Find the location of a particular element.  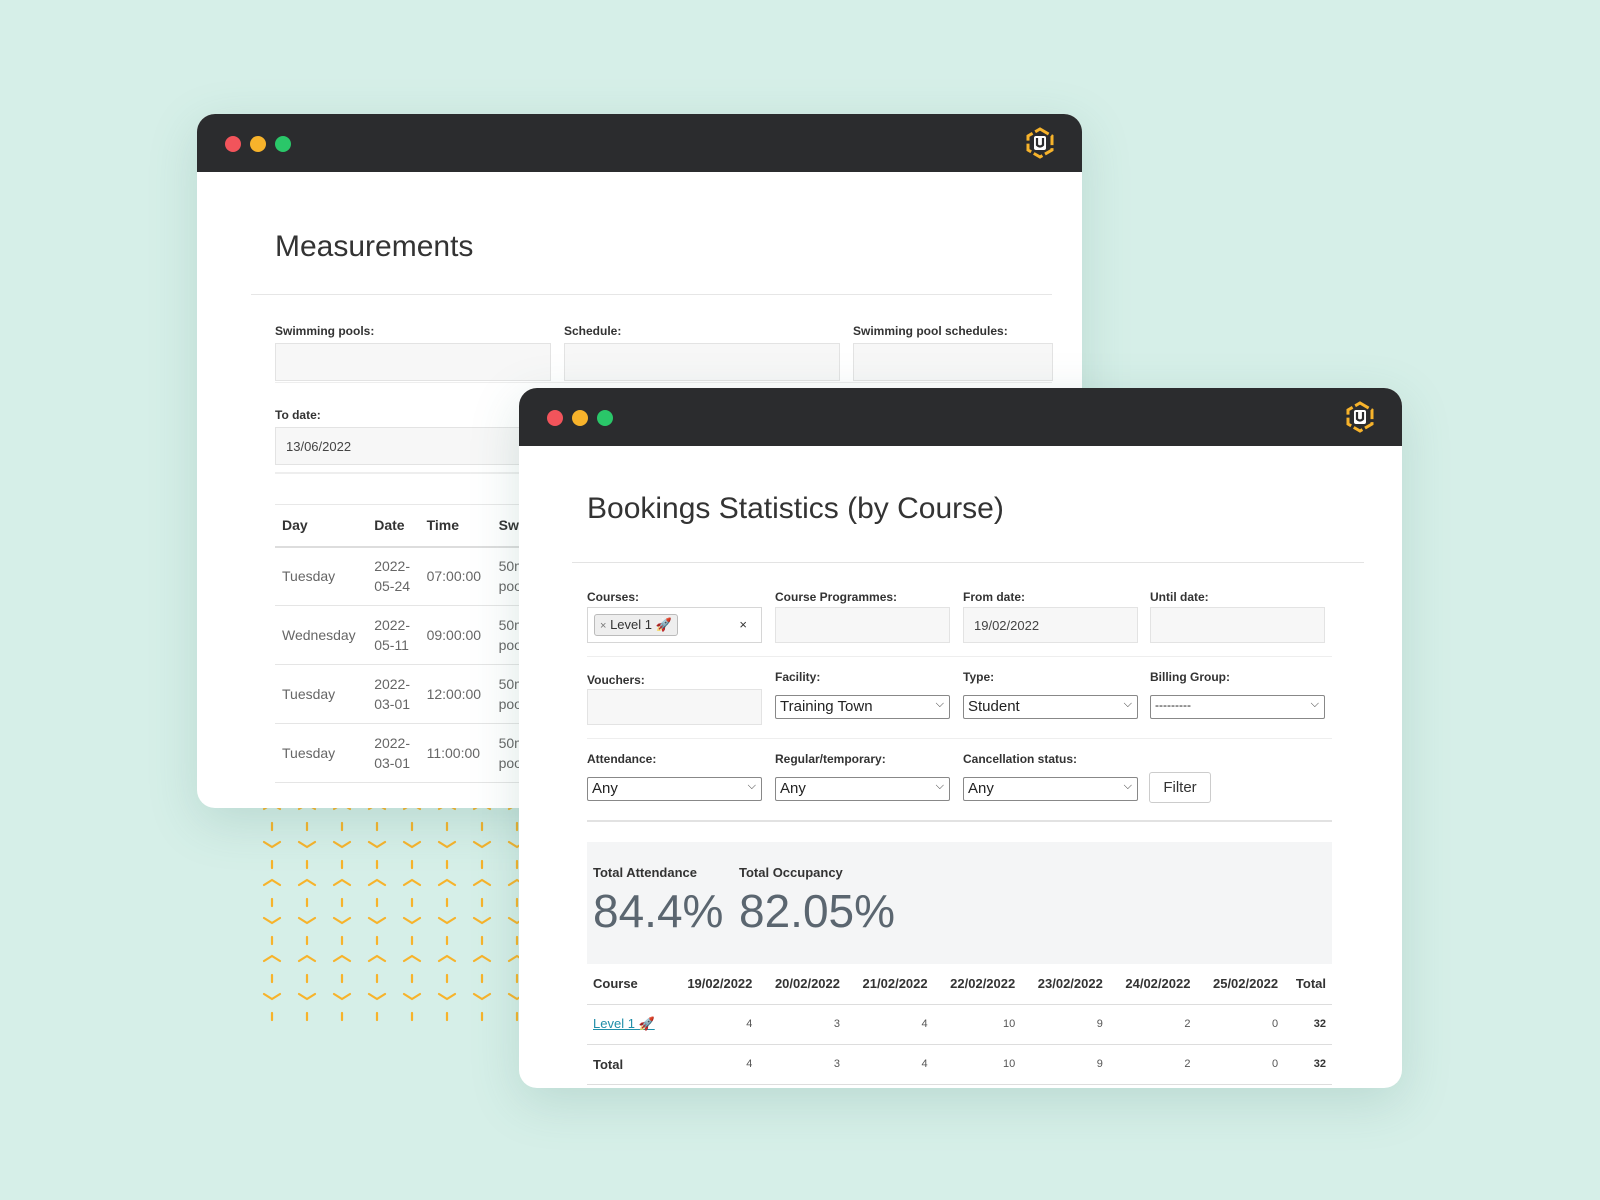

attendance-label: Attendance: is located at coordinates (622, 759).